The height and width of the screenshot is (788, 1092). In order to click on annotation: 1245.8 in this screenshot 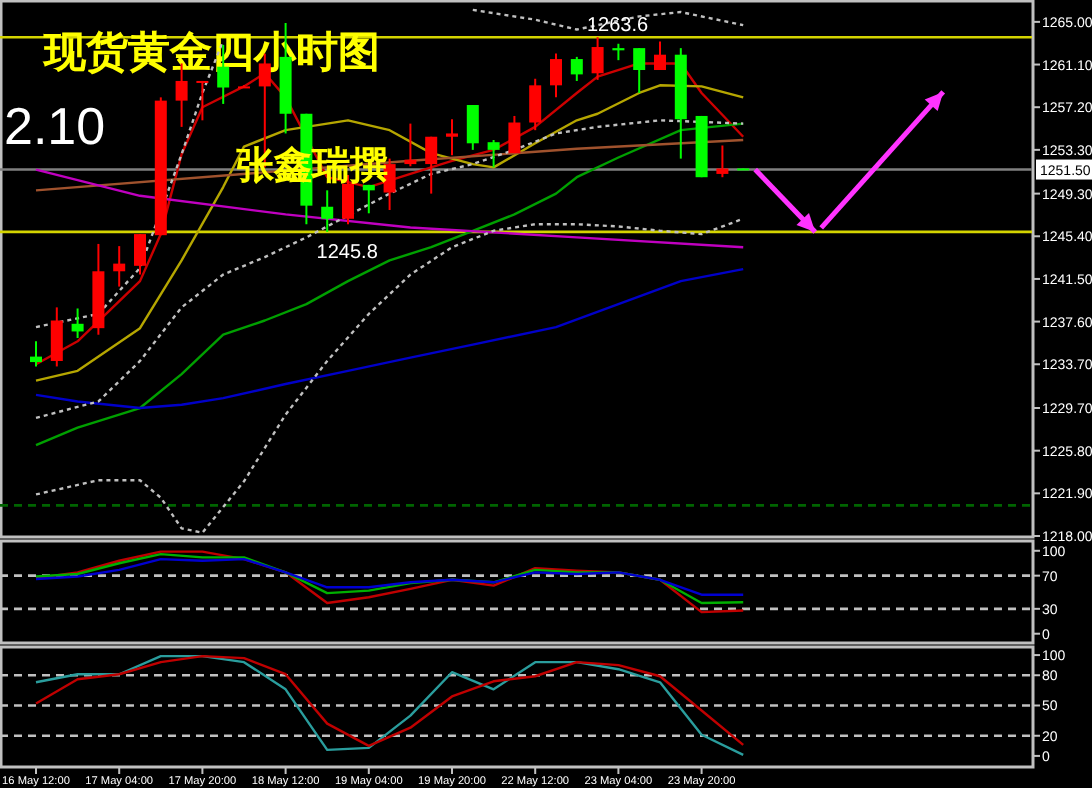, I will do `click(347, 252)`.